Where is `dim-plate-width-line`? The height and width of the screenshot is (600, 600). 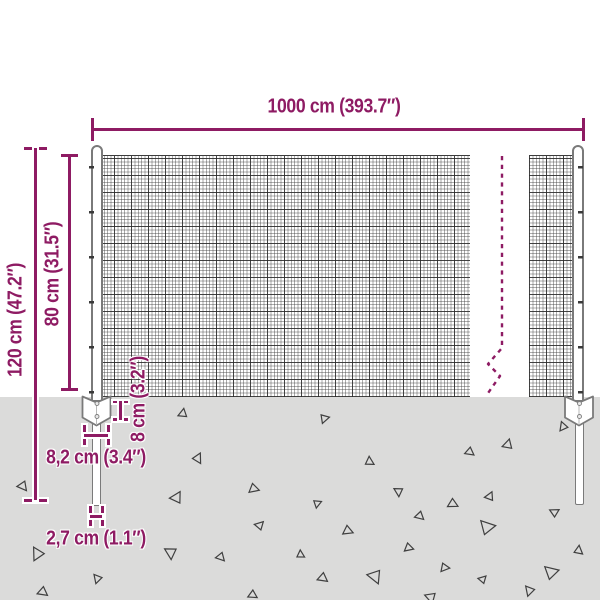
dim-plate-width-line is located at coordinates (96, 435).